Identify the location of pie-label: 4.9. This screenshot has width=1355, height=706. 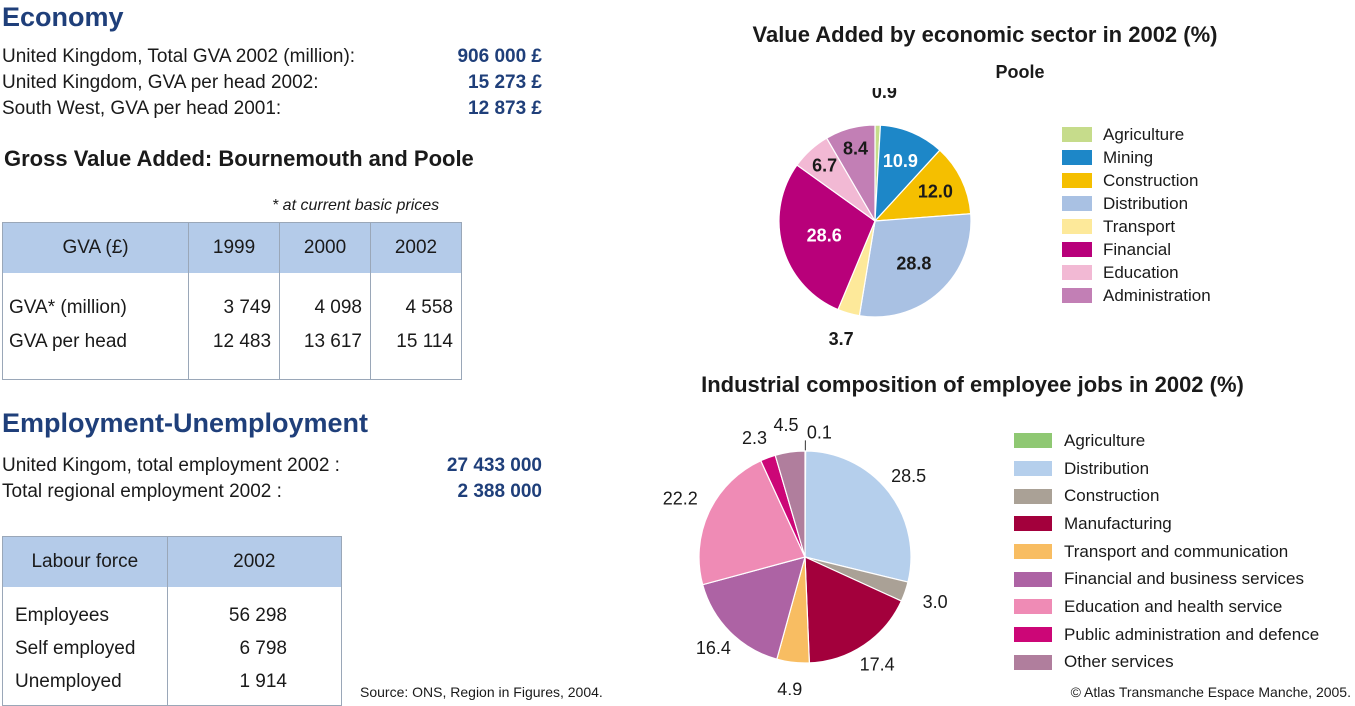
(789, 687).